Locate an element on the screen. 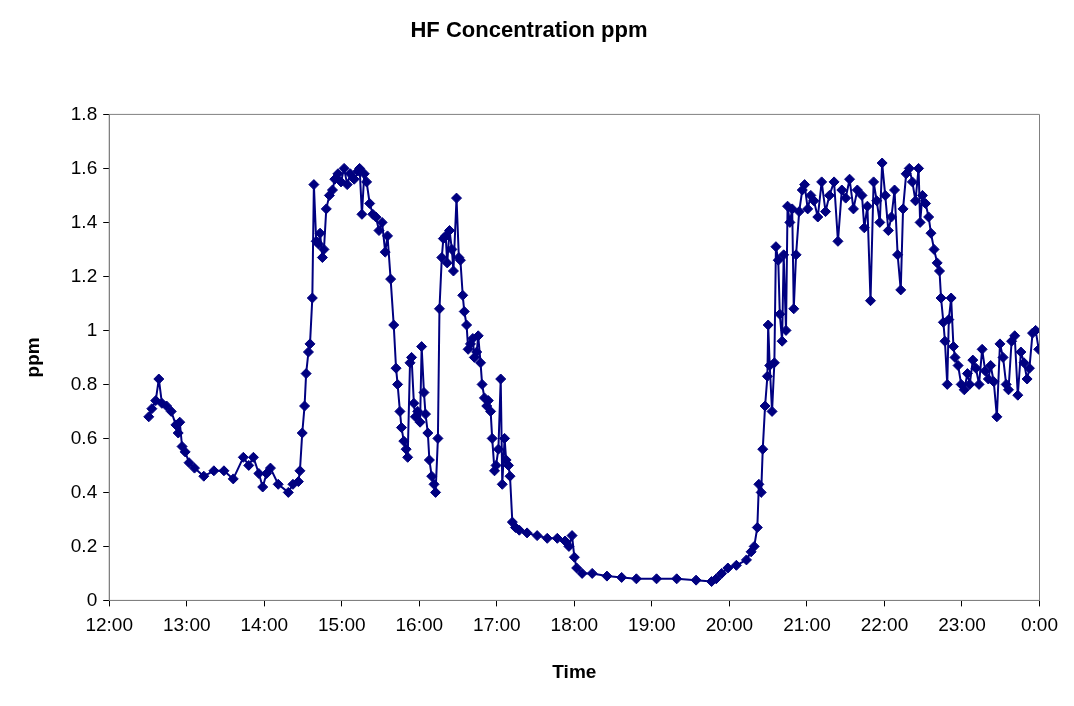 The image size is (1074, 706). x-tick-label: 16:00 is located at coordinates (419, 625).